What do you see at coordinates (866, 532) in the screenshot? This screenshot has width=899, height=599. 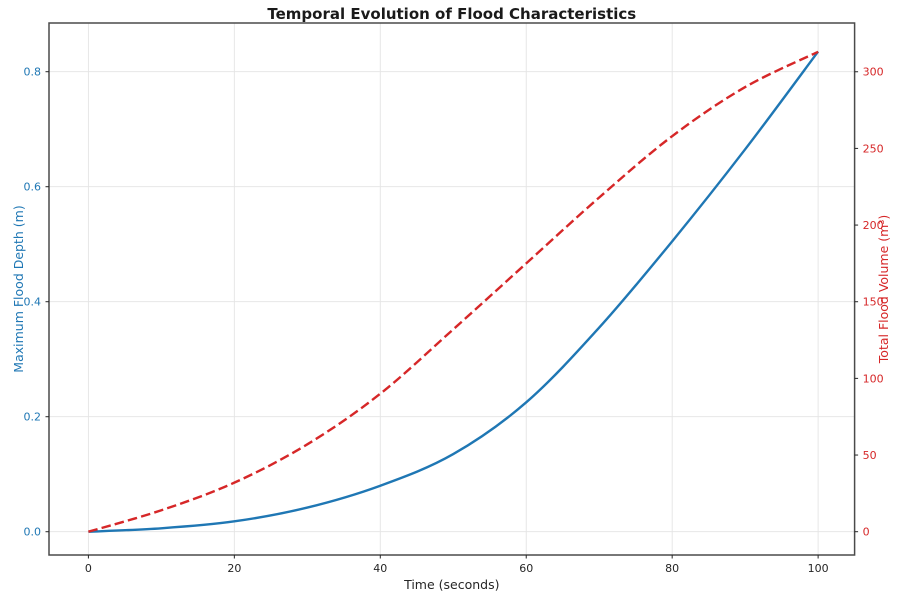 I see `y-right-tick-label: 0` at bounding box center [866, 532].